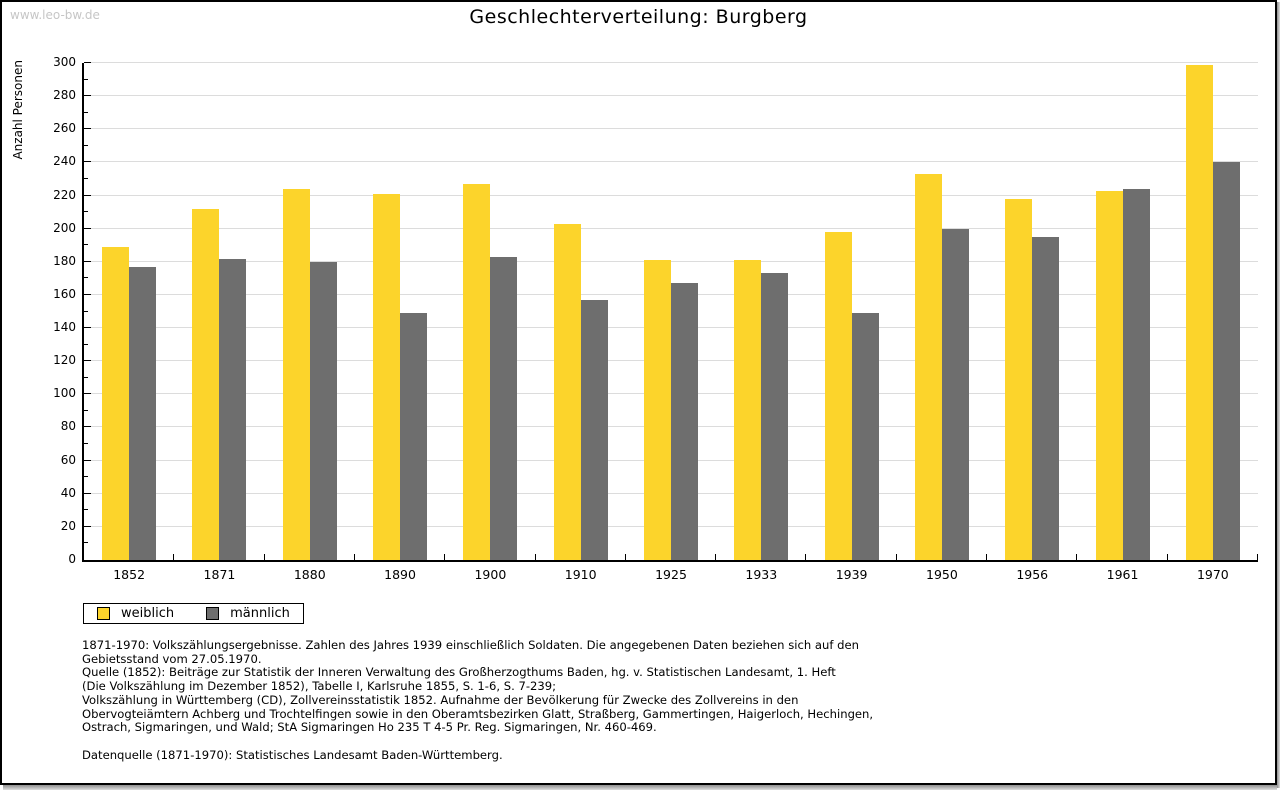 The image size is (1280, 791). Describe the element at coordinates (942, 574) in the screenshot. I see `x-axis-tick-label: 1950` at that location.